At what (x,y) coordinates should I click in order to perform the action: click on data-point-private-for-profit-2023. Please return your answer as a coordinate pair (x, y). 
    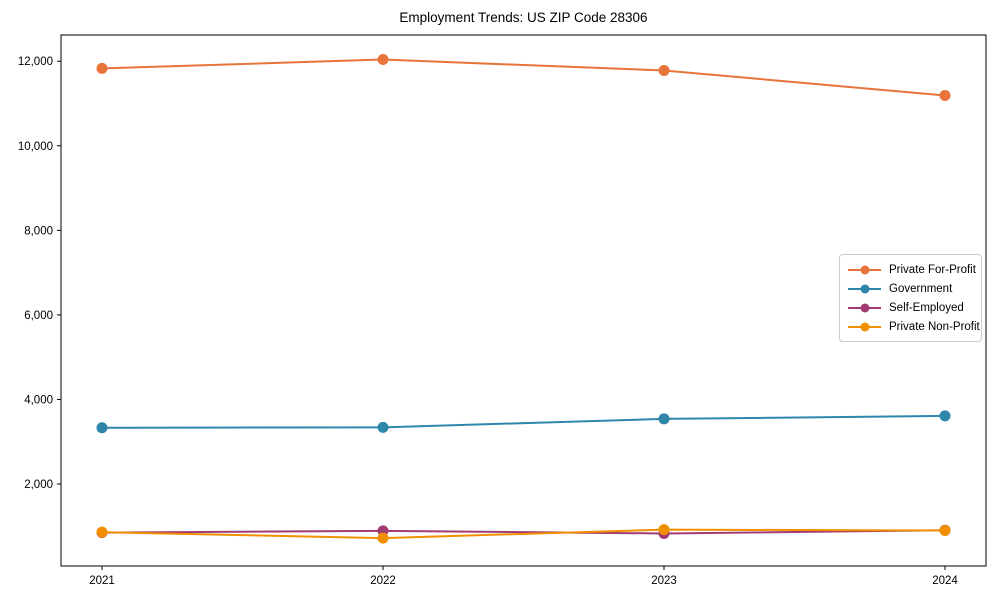
    Looking at the image, I should click on (664, 71).